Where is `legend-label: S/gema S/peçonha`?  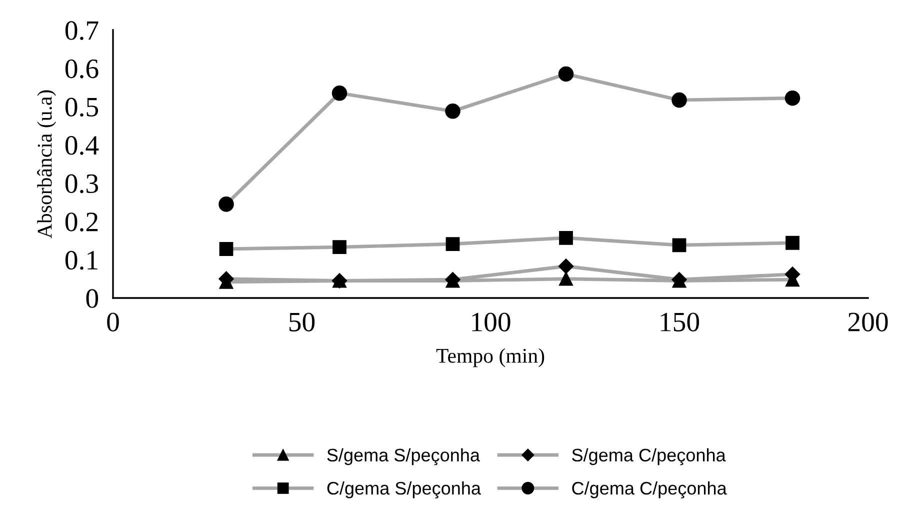 legend-label: S/gema S/peçonha is located at coordinates (403, 457).